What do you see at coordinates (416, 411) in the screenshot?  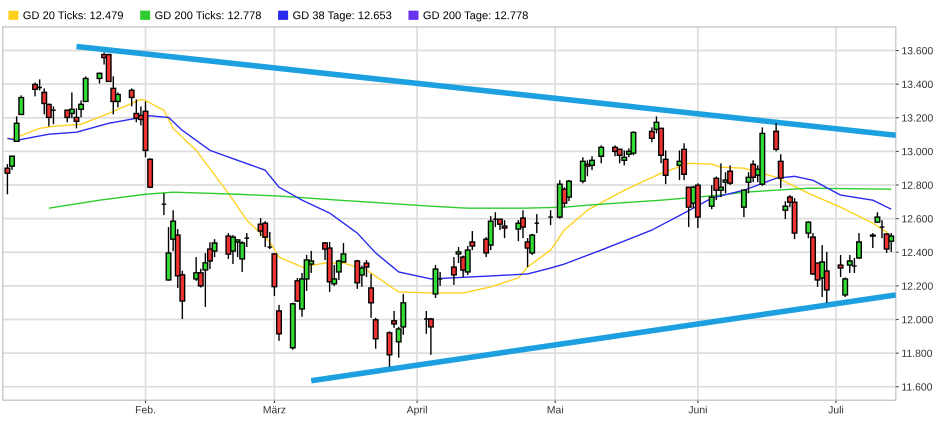 I see `x-tick-label: April` at bounding box center [416, 411].